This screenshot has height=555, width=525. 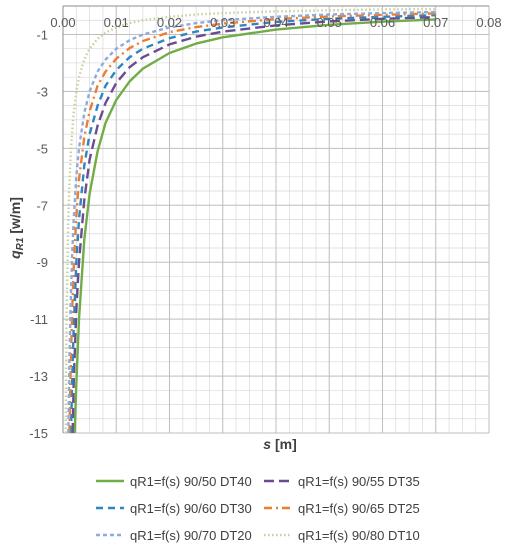 I want to click on x-tick-label: 0.08, so click(x=488, y=22).